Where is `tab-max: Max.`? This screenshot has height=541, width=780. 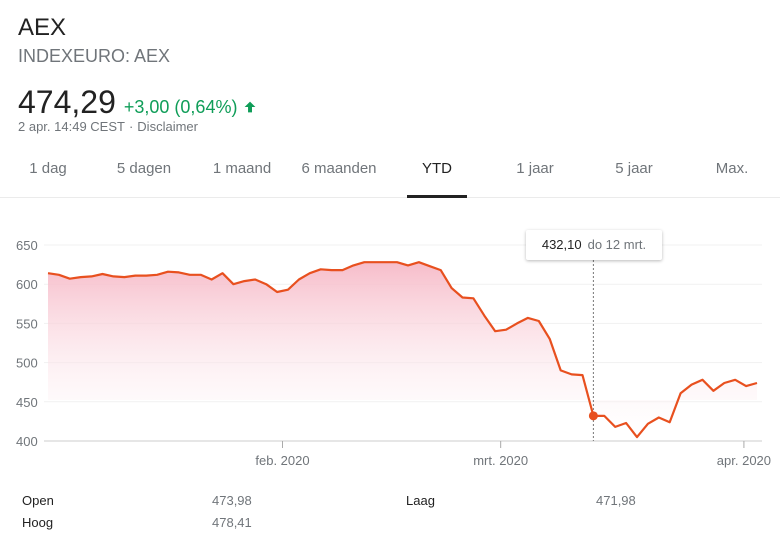
tab-max: Max. is located at coordinates (732, 168).